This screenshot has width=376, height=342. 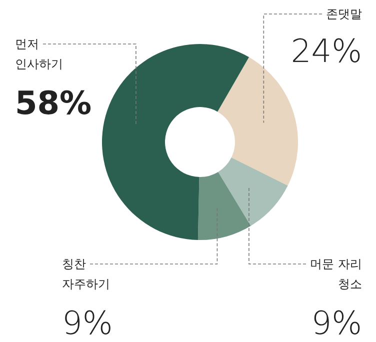 I want to click on slice-label: 존댓말, so click(x=344, y=14).